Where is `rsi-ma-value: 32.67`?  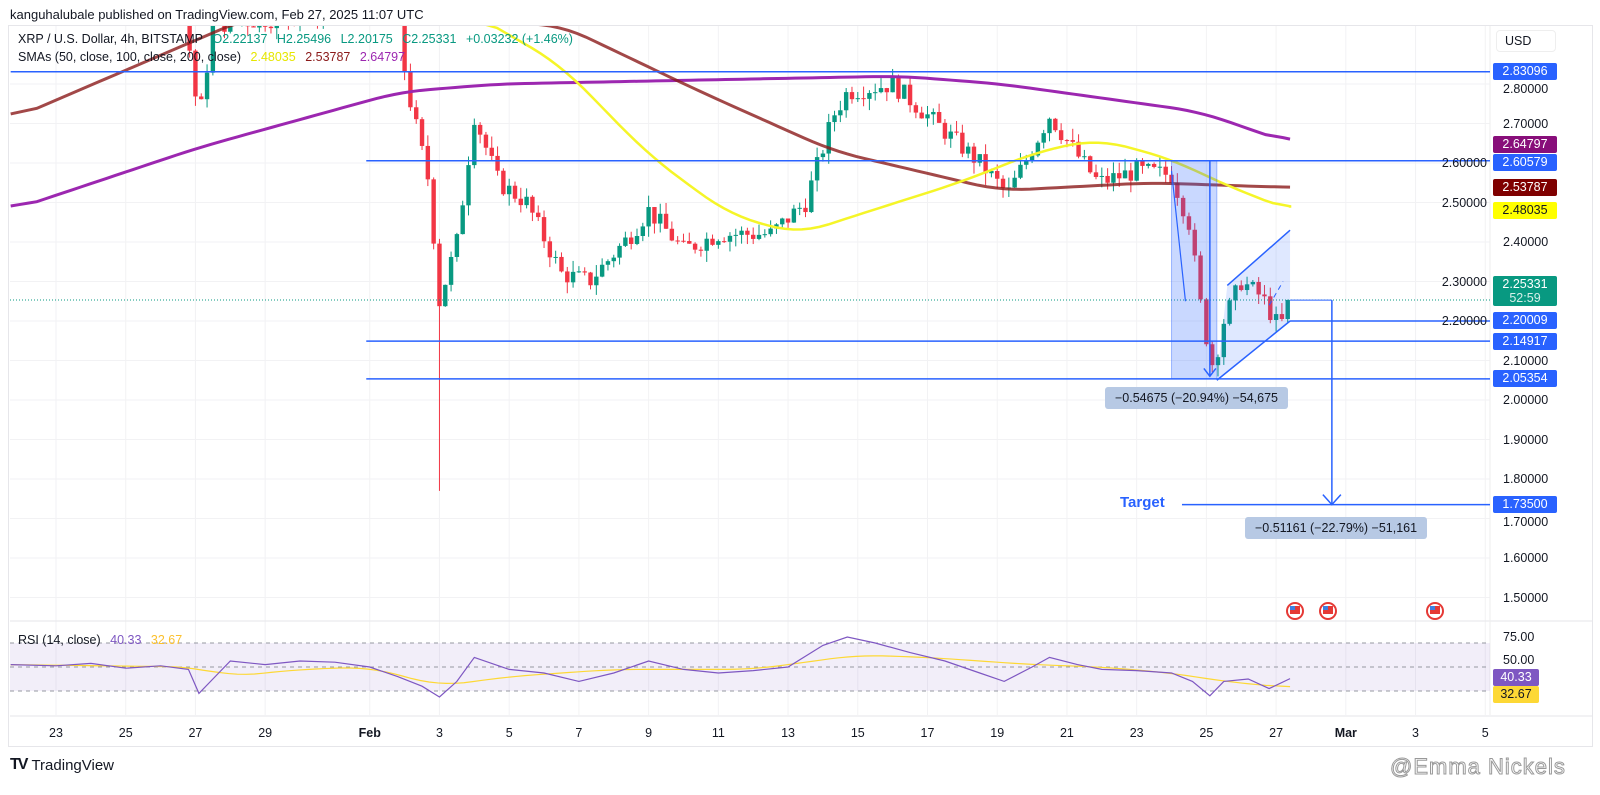
rsi-ma-value: 32.67 is located at coordinates (166, 640).